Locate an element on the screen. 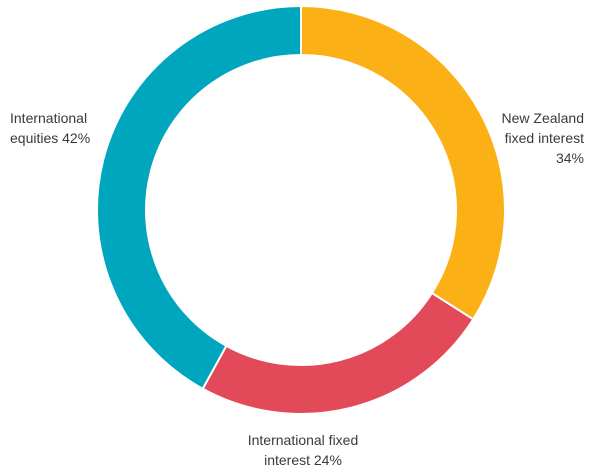 The width and height of the screenshot is (603, 470). slice-label-international-equities: International equities 42% is located at coordinates (75, 128).